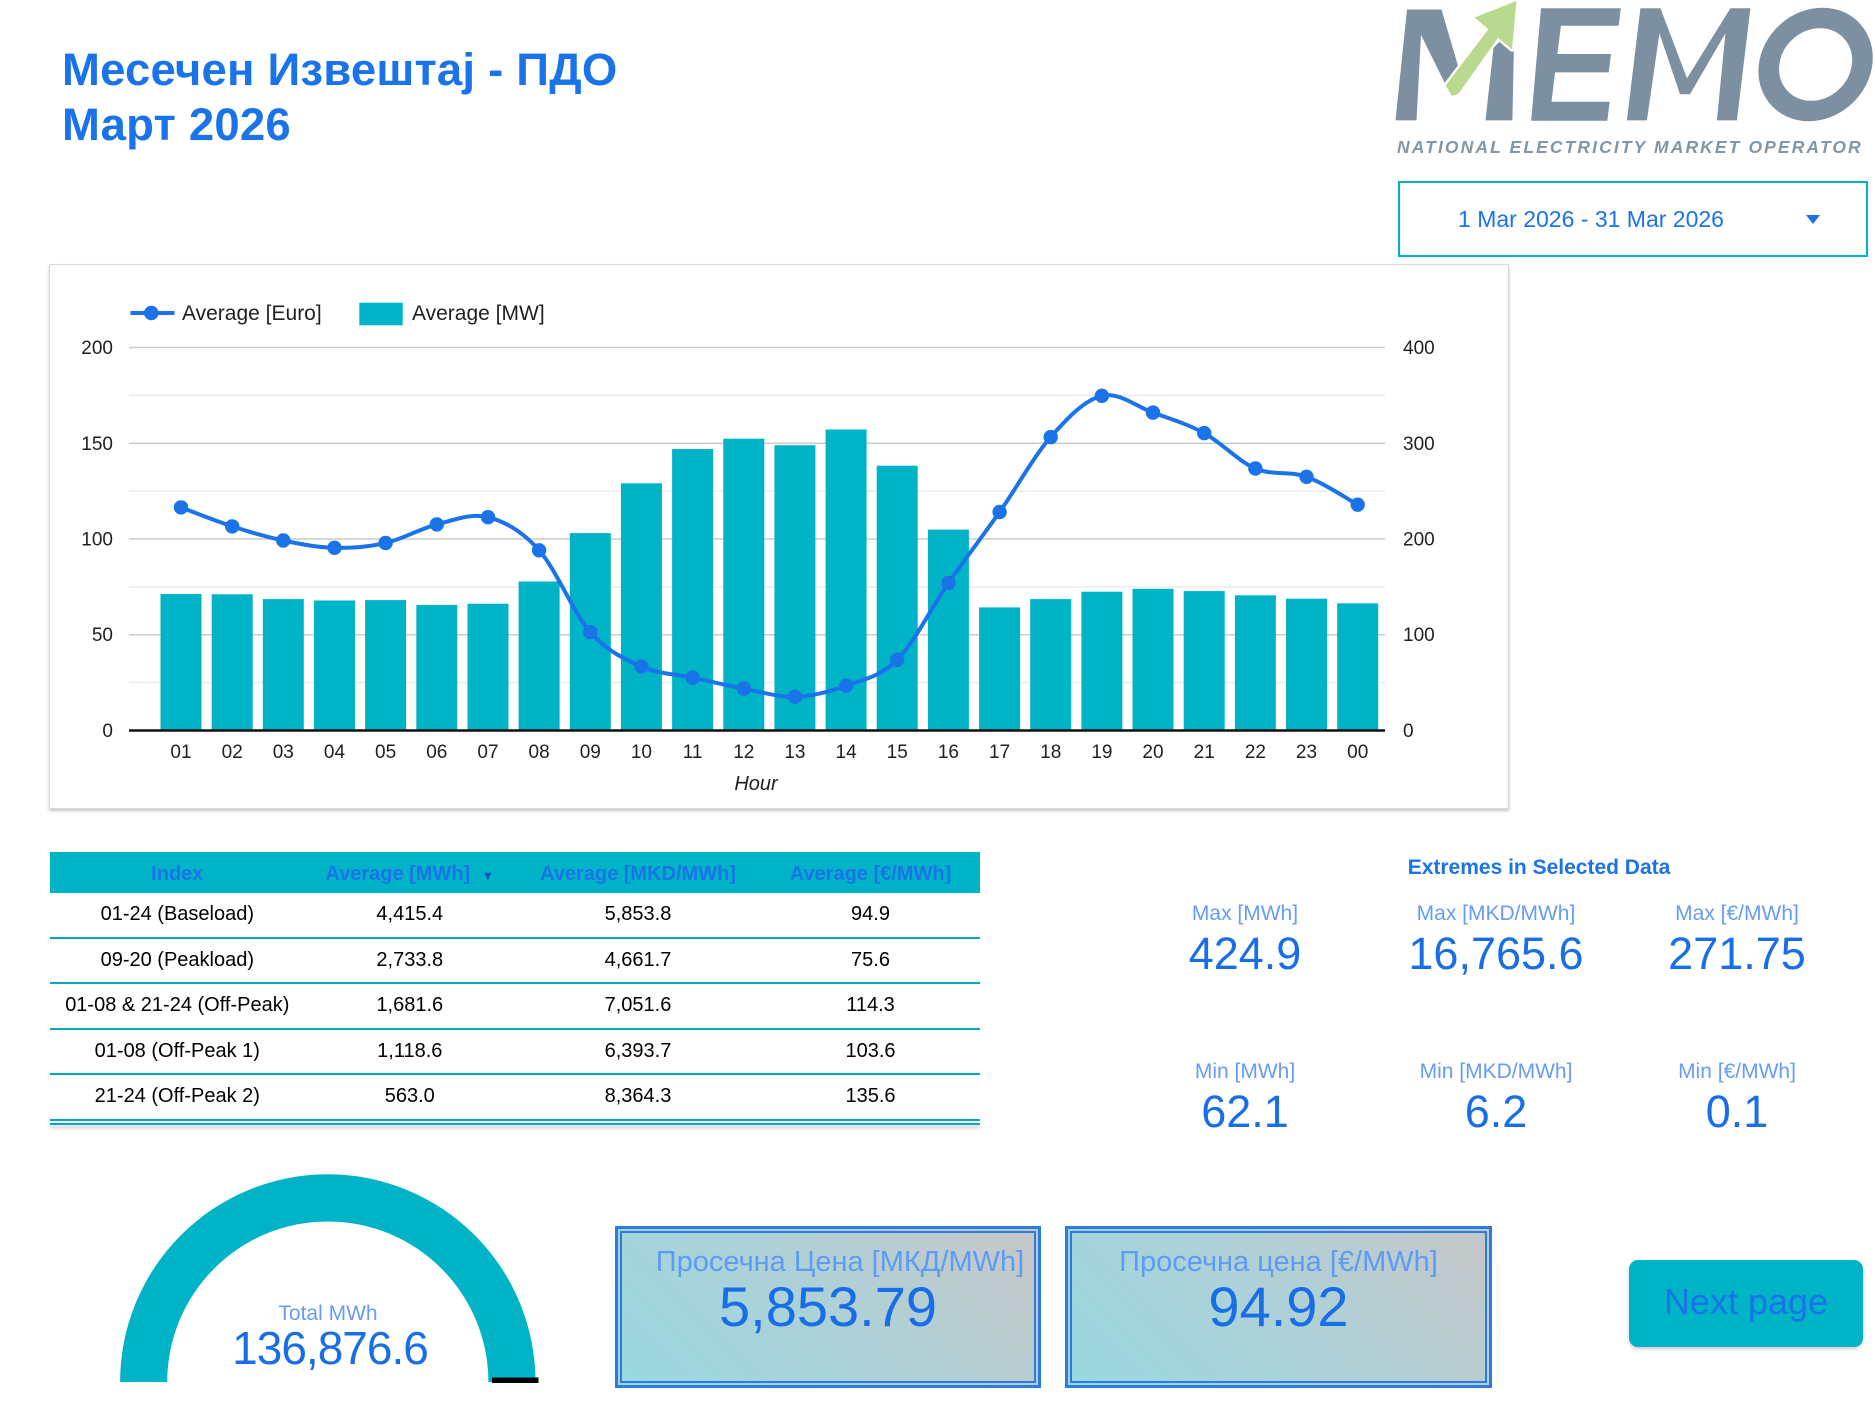 The height and width of the screenshot is (1407, 1875). I want to click on svg-text:NATIONAL ELECTRICITY MARKET OP: NATIONAL ELECTRICITY MARKET OPERATOR, so click(1630, 147).